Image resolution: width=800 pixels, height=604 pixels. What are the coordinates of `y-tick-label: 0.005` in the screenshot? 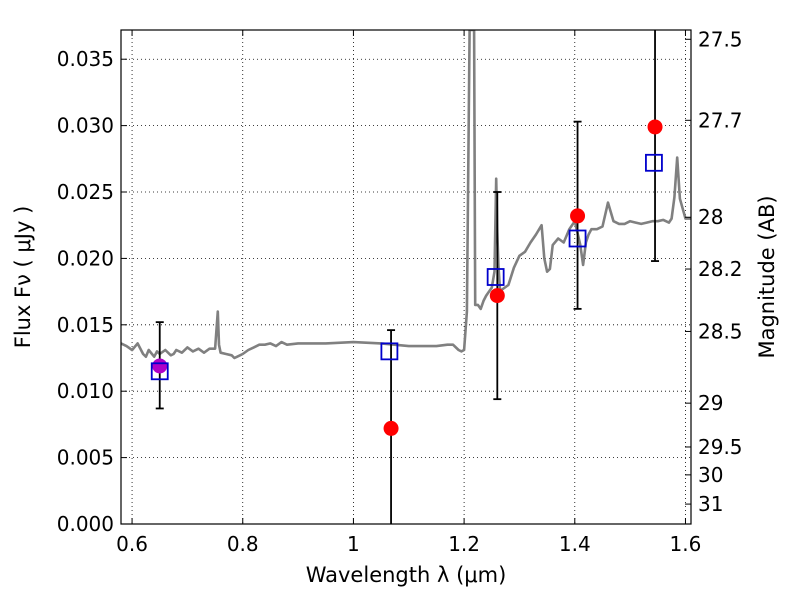 It's located at (85, 458).